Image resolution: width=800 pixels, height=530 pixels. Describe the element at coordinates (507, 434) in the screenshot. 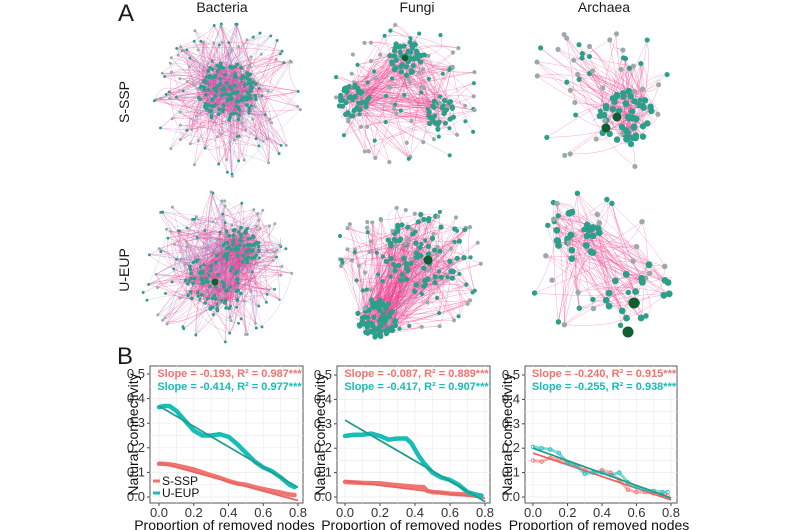

I see `y-axis-label: Natural connectivity` at that location.